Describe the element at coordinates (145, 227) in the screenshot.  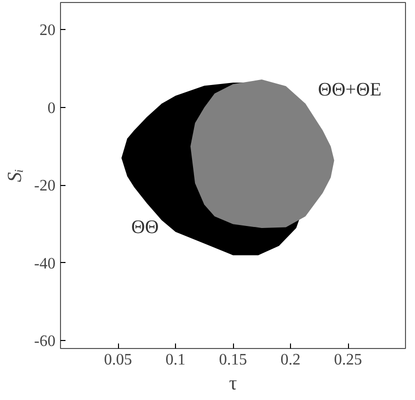
I see `annotation: ΘΘ` at that location.